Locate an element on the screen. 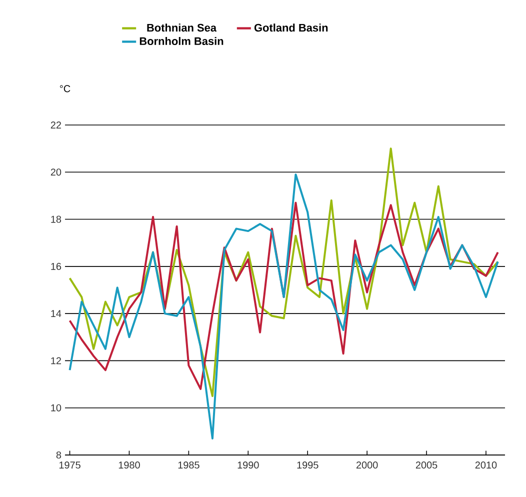 This screenshot has height=497, width=526. y-tick-label: 18 is located at coordinates (56, 219).